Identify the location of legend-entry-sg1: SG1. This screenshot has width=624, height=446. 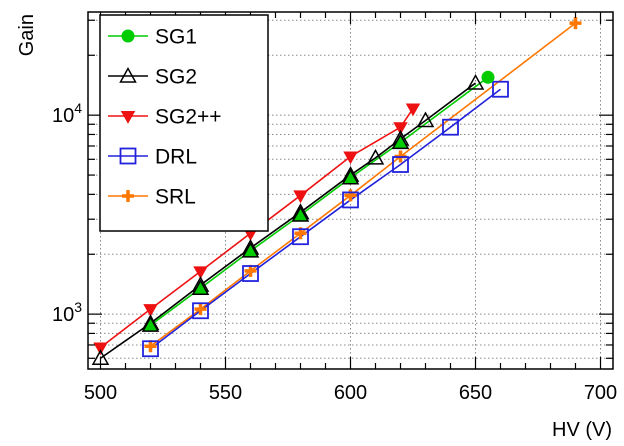
(152, 37).